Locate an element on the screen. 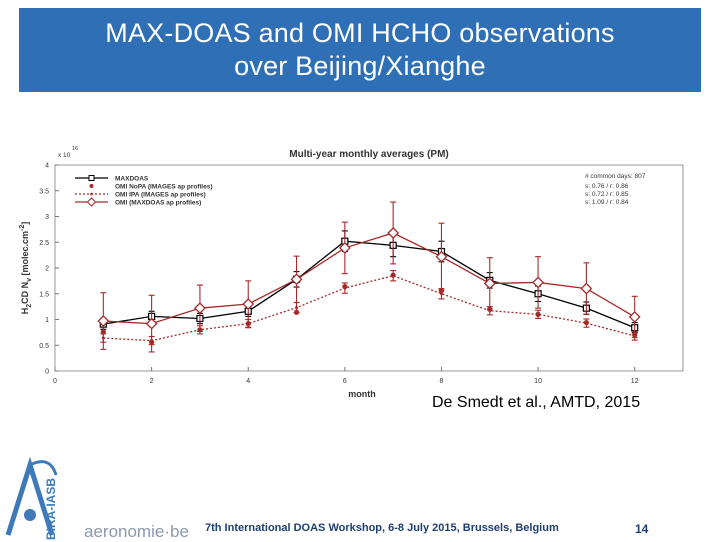  y-tick-label: 1.5 is located at coordinates (44, 294).